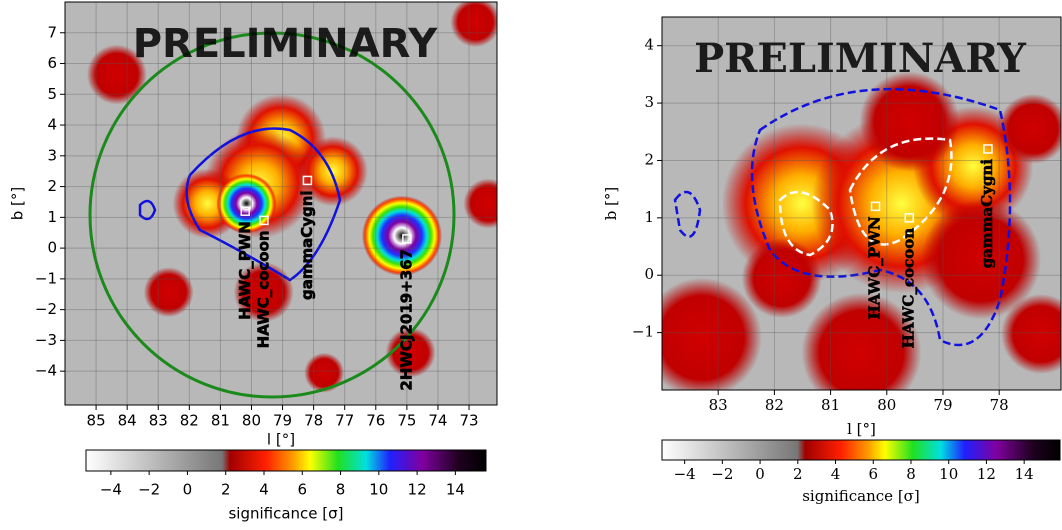  I want to click on y-tick-label: 5, so click(52, 94).